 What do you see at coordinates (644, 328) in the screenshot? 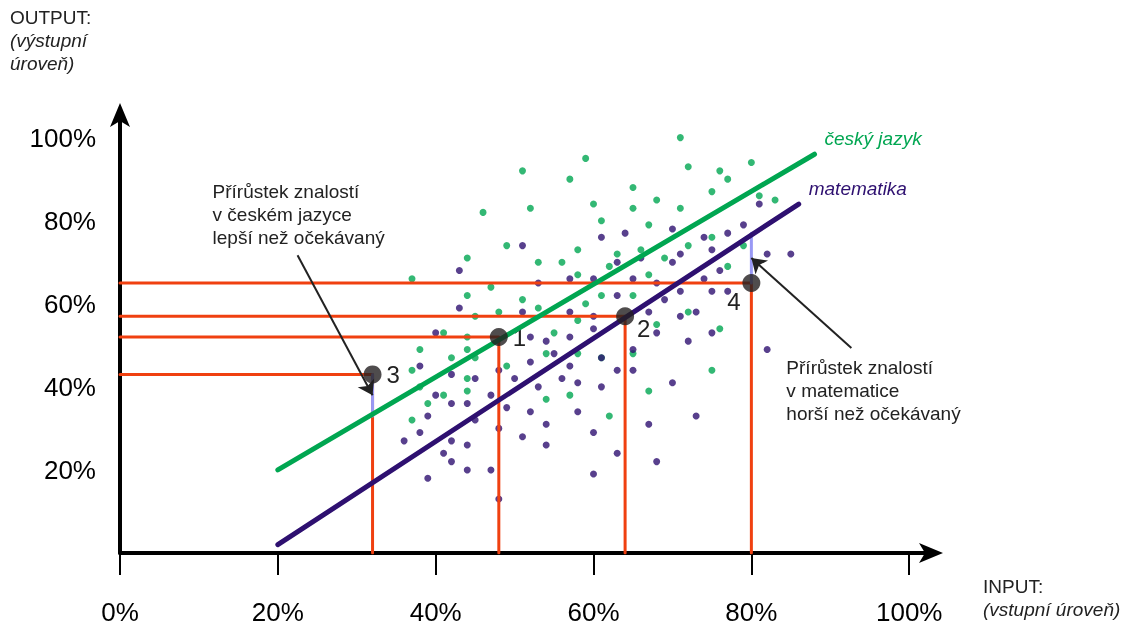
I see `annotation: 2` at bounding box center [644, 328].